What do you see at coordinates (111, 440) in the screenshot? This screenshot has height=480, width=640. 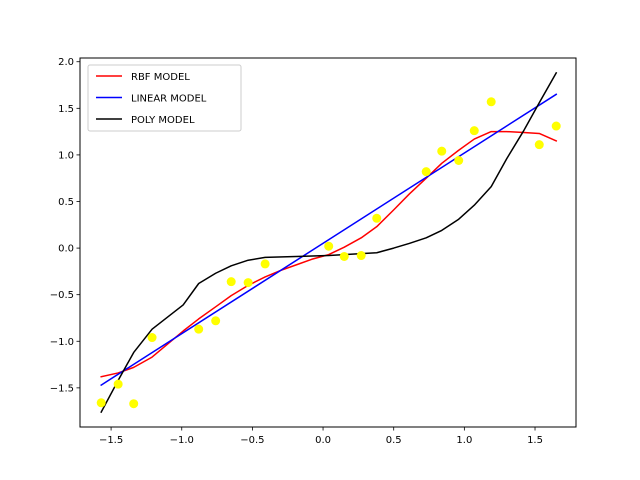 I see `x-tick-label: −1.5` at bounding box center [111, 440].